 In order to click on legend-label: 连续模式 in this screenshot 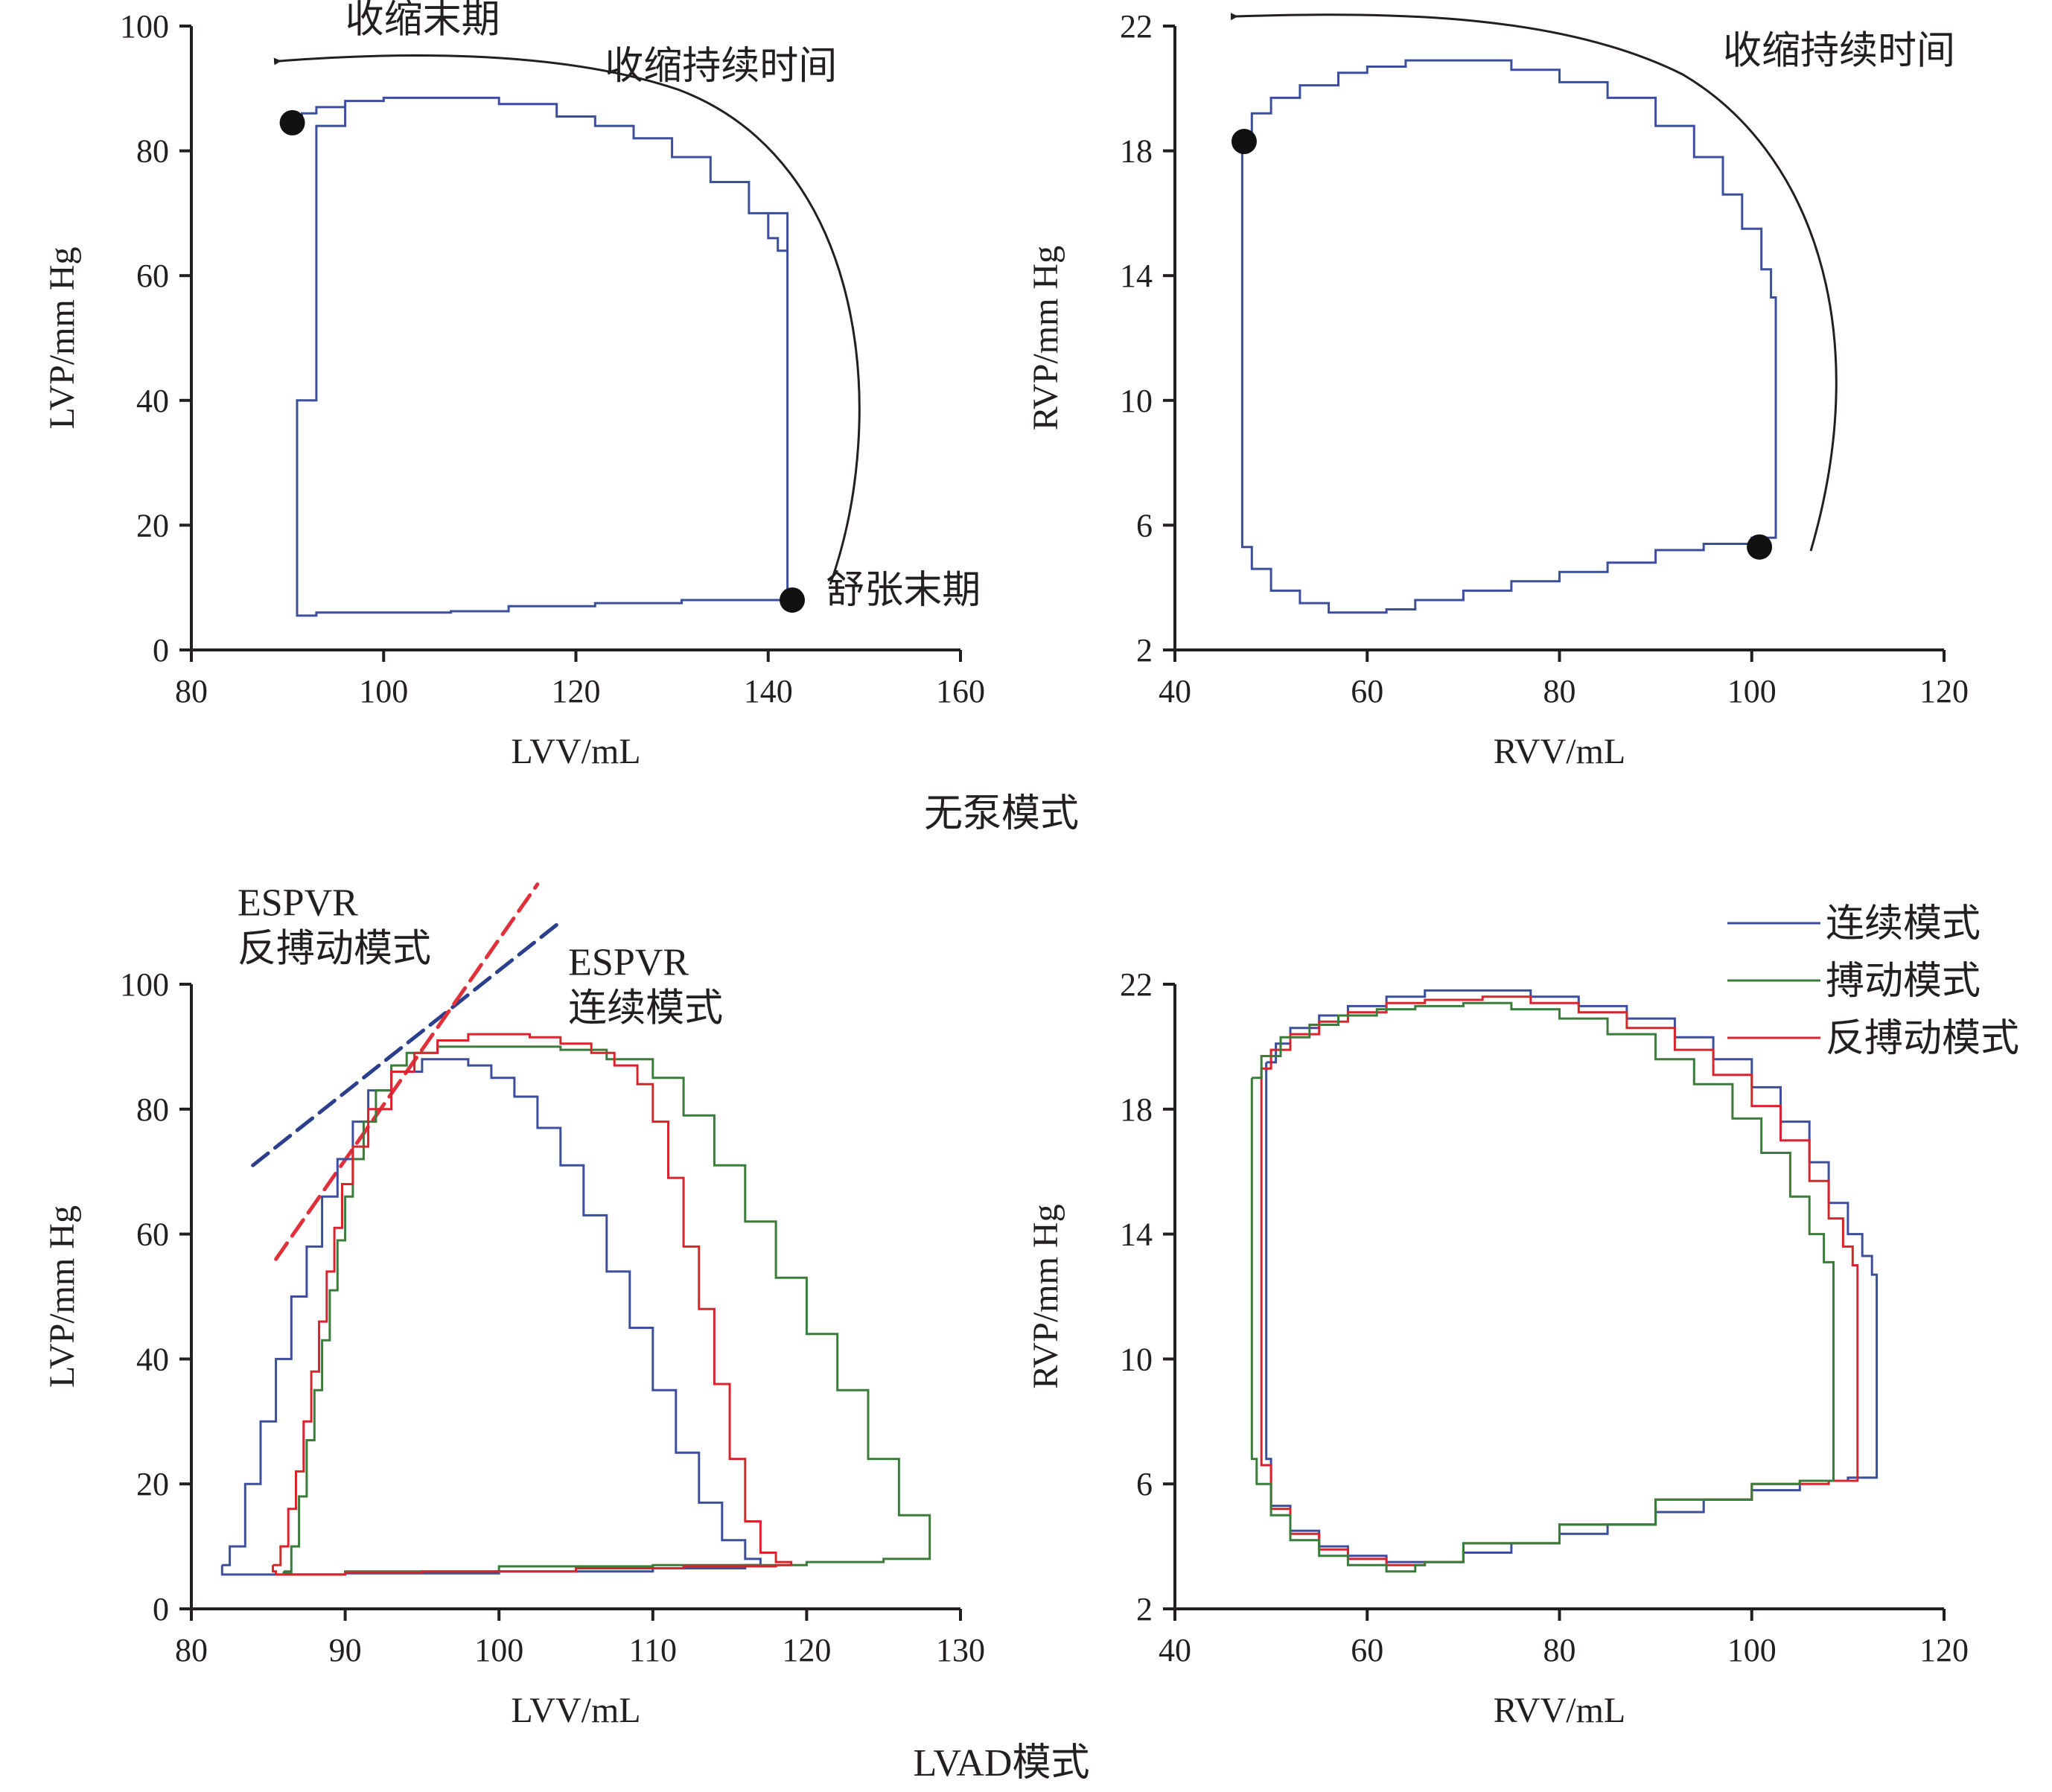, I will do `click(1903, 924)`.